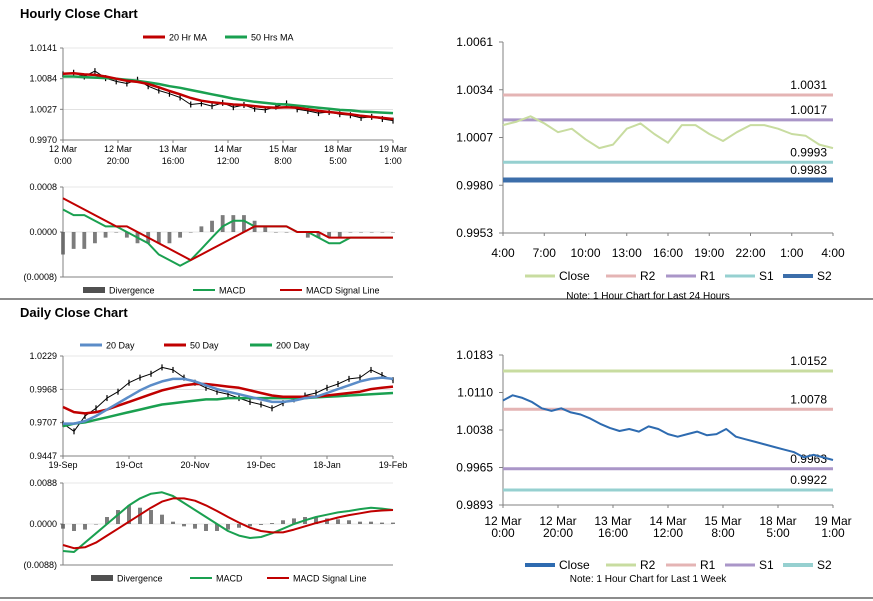 Image resolution: width=873 pixels, height=601 pixels. Describe the element at coordinates (474, 355) in the screenshot. I see `daily-pivot-y-tick-label: 1.0183` at that location.